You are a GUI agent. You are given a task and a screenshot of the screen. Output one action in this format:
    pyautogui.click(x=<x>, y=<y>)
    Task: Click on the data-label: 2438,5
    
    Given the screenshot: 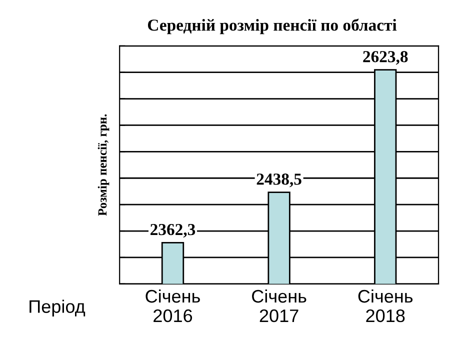 What is the action you would take?
    pyautogui.click(x=279, y=181)
    